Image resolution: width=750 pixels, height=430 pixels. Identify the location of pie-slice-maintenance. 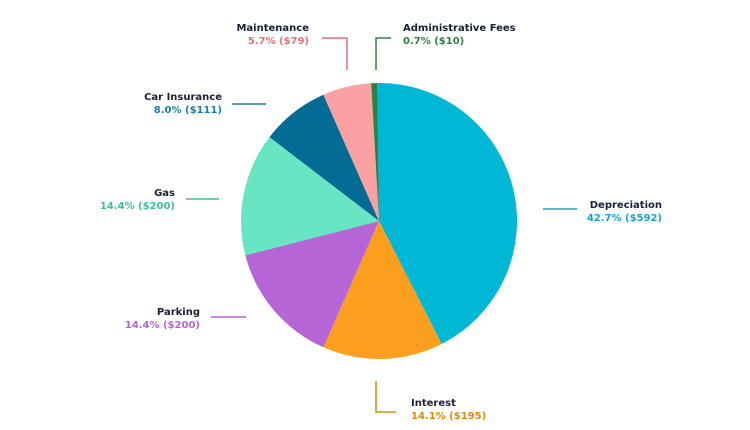
(351, 152).